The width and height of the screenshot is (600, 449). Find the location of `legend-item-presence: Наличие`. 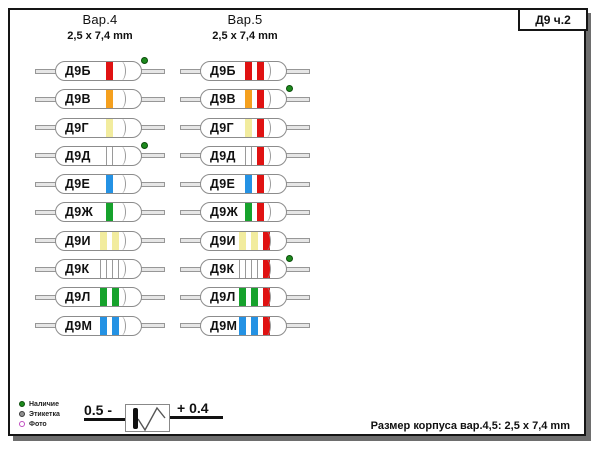

legend-item-presence: Наличие is located at coordinates (39, 404).